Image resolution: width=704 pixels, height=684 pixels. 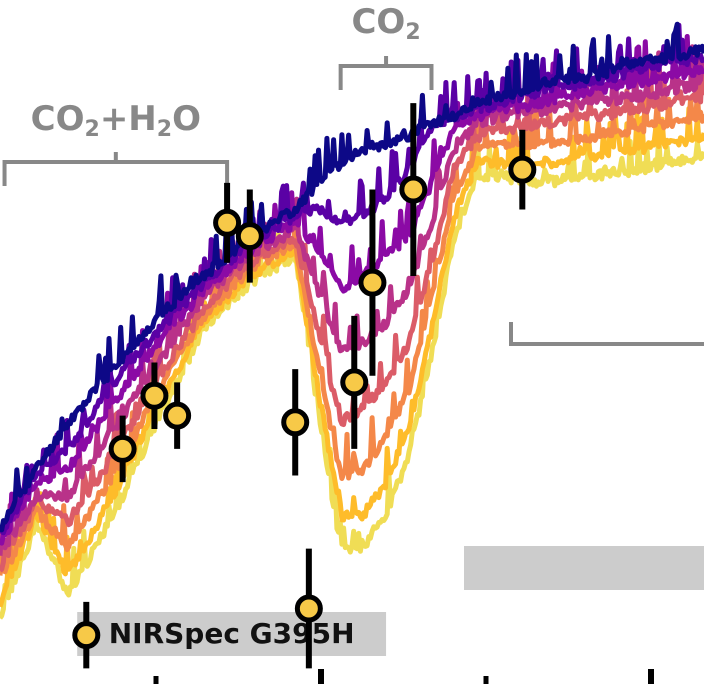 I want to click on instrument-bands: NIRSpec G395H, so click(x=390, y=601).